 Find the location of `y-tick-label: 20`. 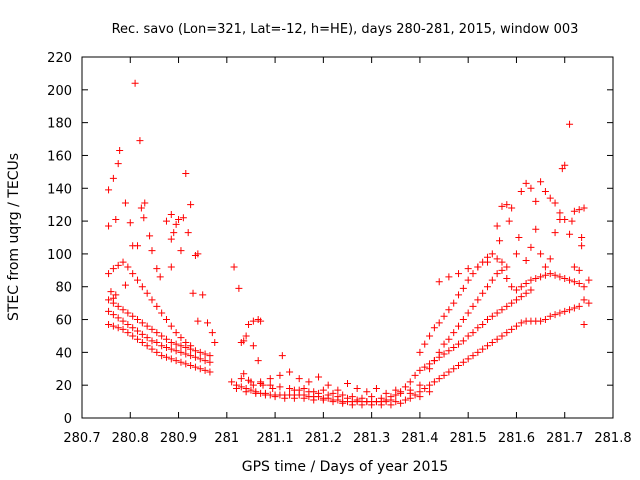

y-tick-label: 20 is located at coordinates (63, 386).